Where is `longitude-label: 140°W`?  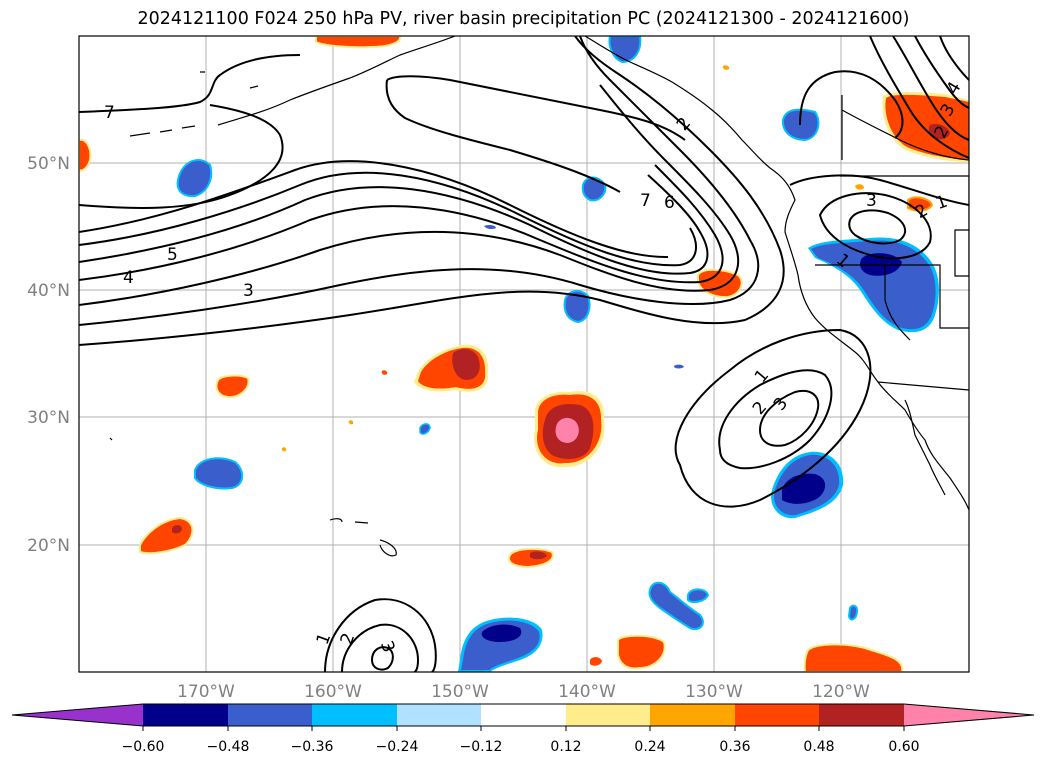
longitude-label: 140°W is located at coordinates (587, 692).